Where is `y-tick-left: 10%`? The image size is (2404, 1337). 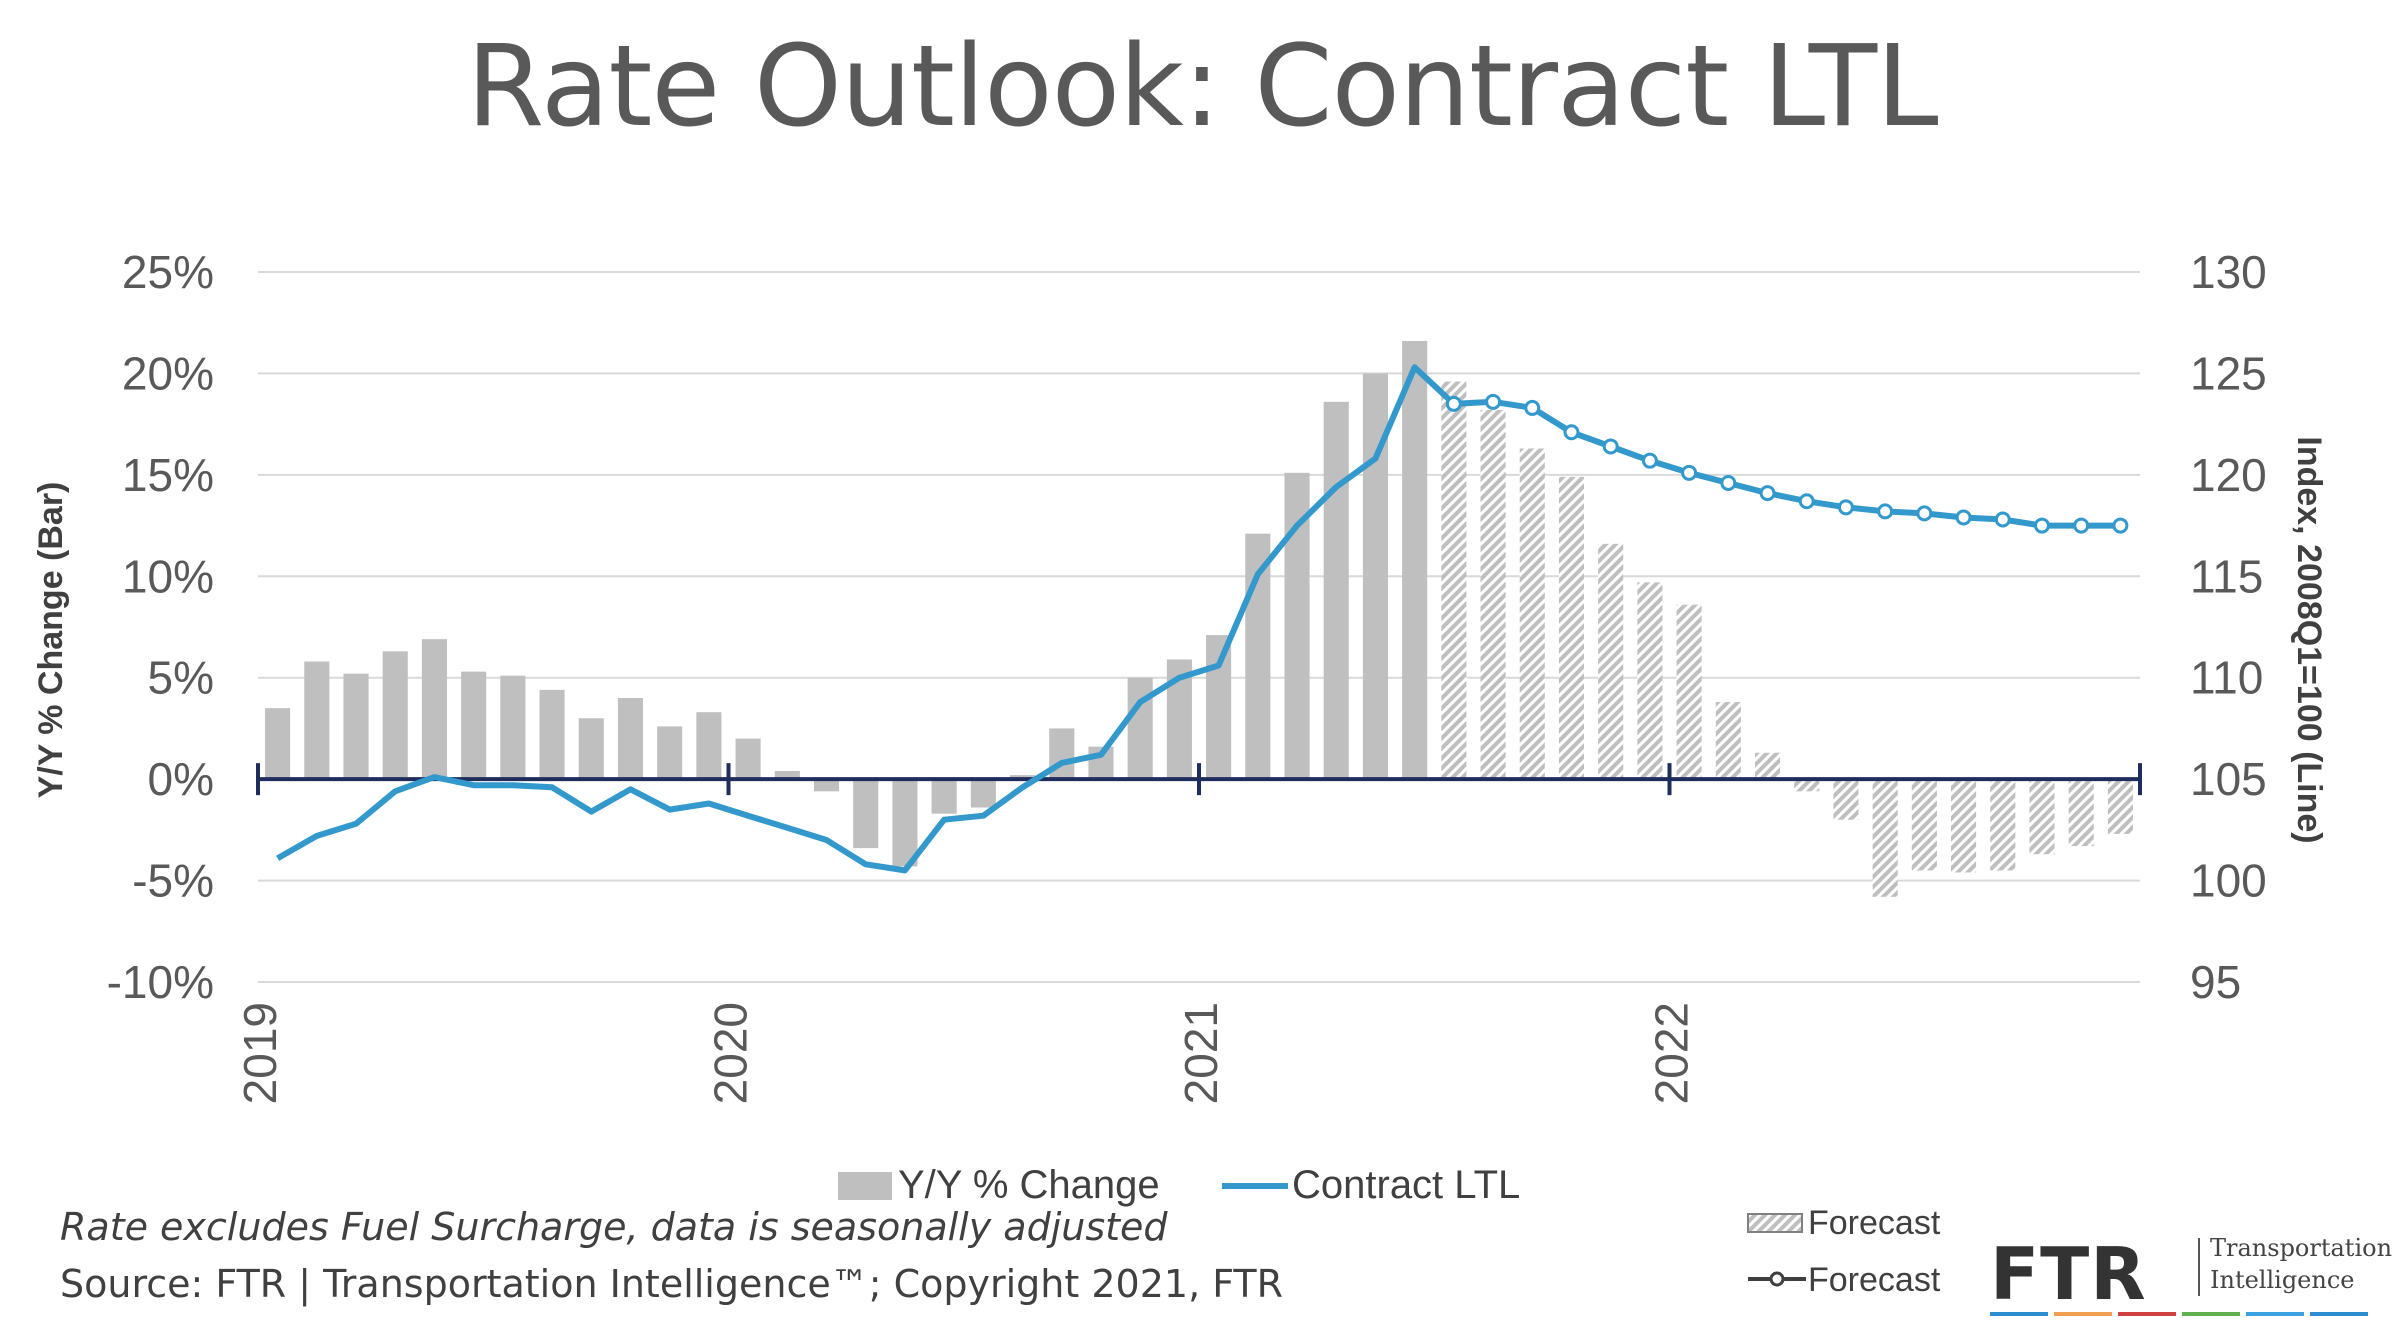
y-tick-left: 10% is located at coordinates (168, 576).